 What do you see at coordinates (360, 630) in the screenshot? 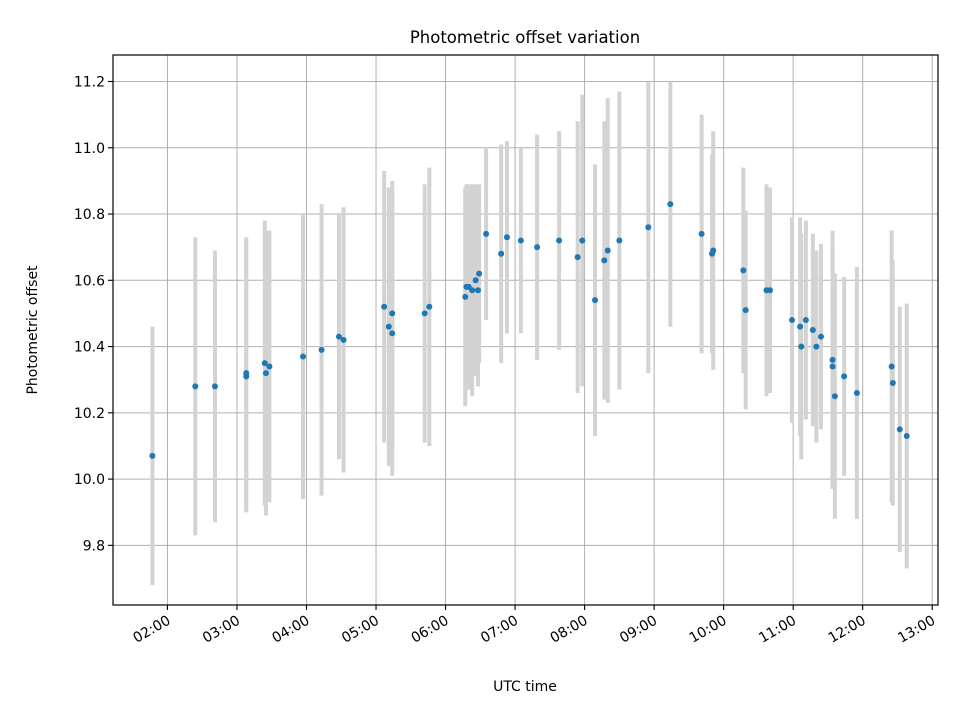
I see `x-tick-label: 05:00` at bounding box center [360, 630].